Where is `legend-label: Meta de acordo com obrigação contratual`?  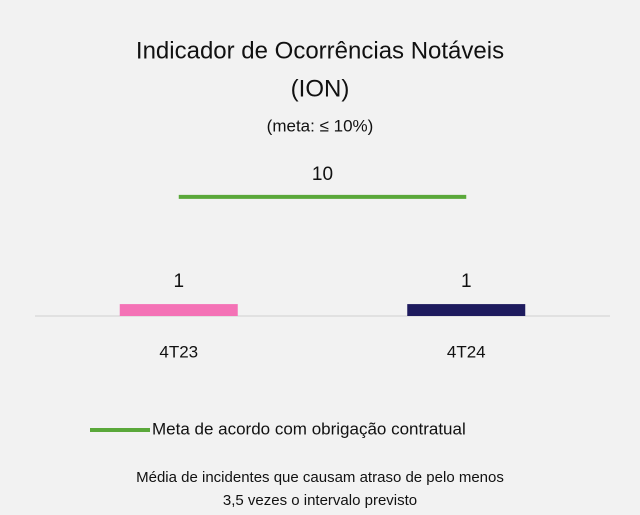 legend-label: Meta de acordo com obrigação contratual is located at coordinates (309, 428).